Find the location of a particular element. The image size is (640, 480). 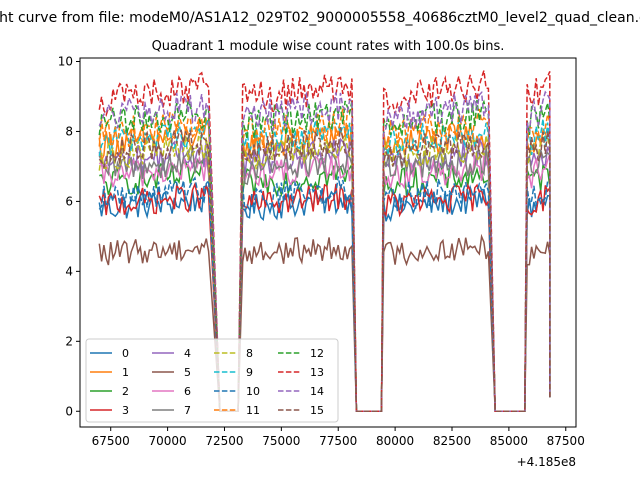

y-tick-label: 2 is located at coordinates (69, 341).